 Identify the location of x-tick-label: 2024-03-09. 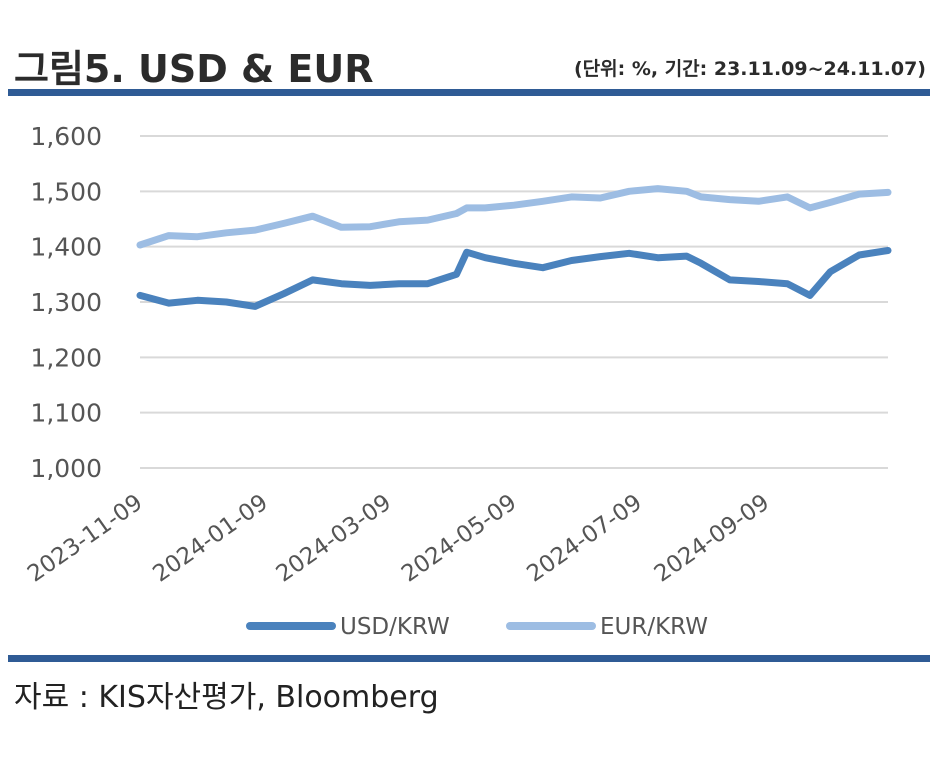
(334, 539).